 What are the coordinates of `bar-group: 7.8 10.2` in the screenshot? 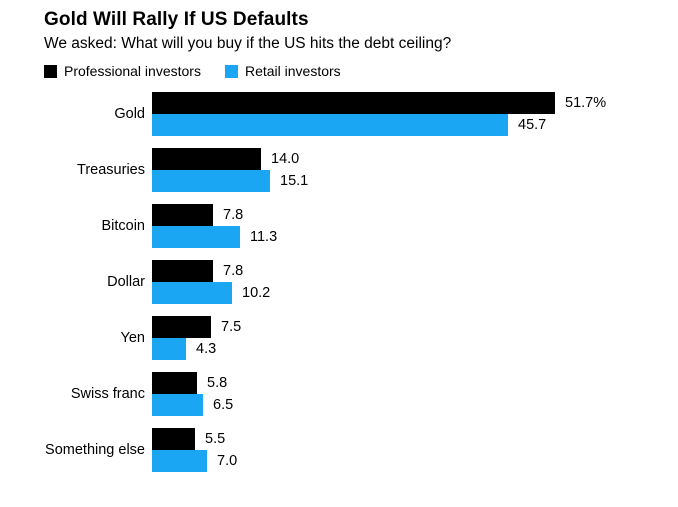 It's located at (211, 282).